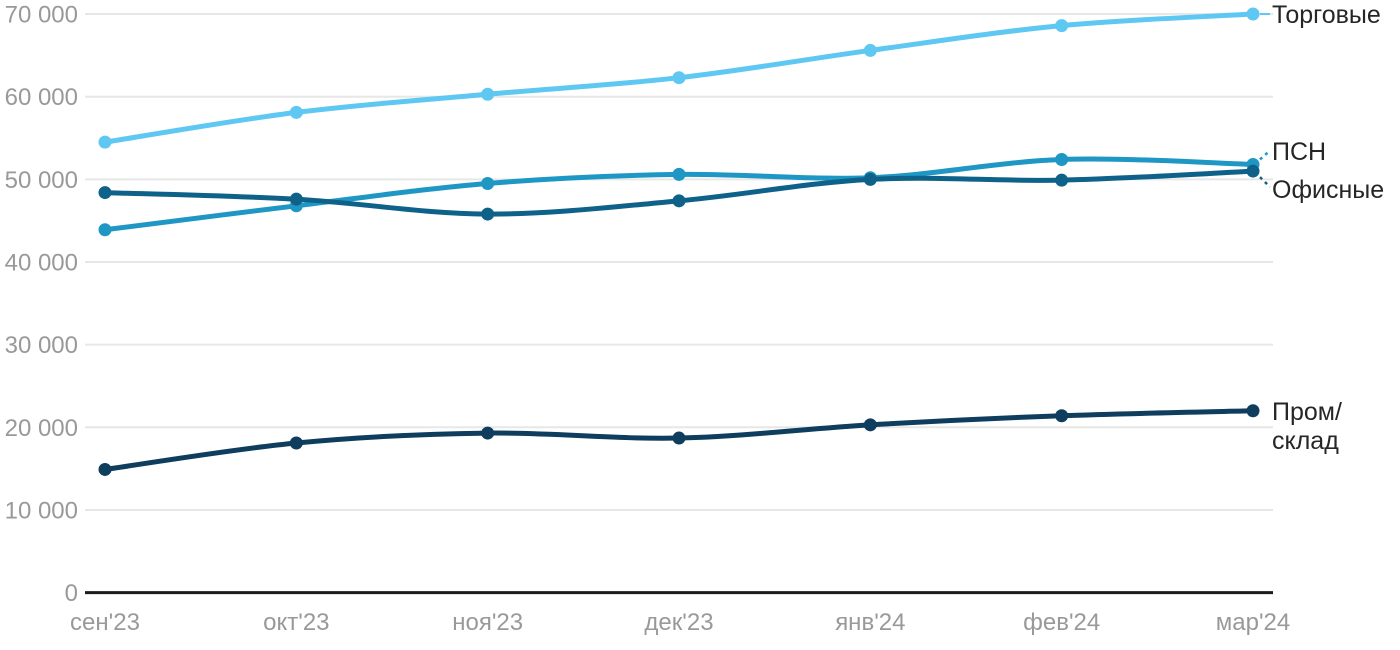  I want to click on y-axis-label: 50 000, so click(41, 180).